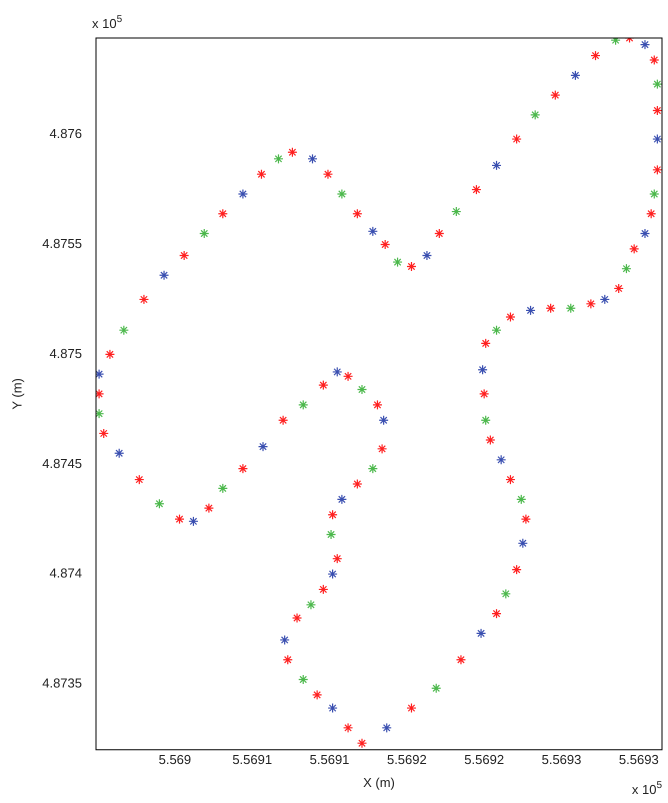 The image size is (668, 803). What do you see at coordinates (16, 394) in the screenshot?
I see `y-axis-title: Y (m)` at bounding box center [16, 394].